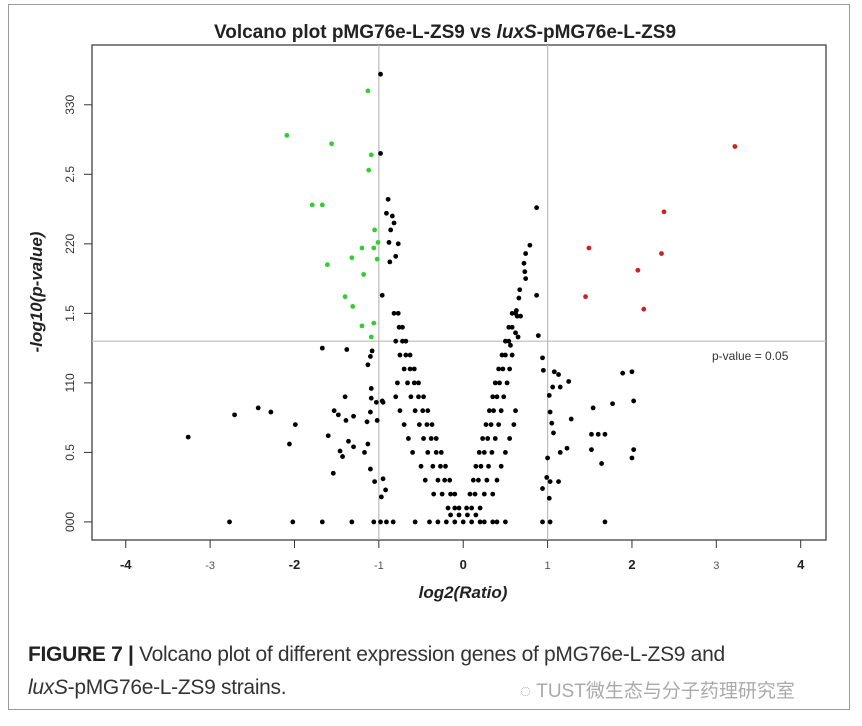 The height and width of the screenshot is (726, 862). What do you see at coordinates (70, 452) in the screenshot?
I see `y-tick-label: 0.5` at bounding box center [70, 452].